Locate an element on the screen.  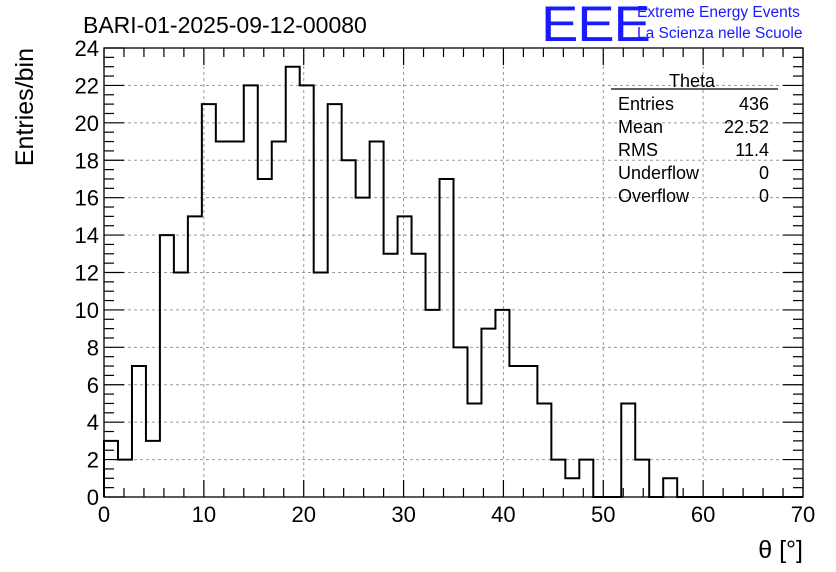
stats-row-value: 11.4 is located at coordinates (752, 150).